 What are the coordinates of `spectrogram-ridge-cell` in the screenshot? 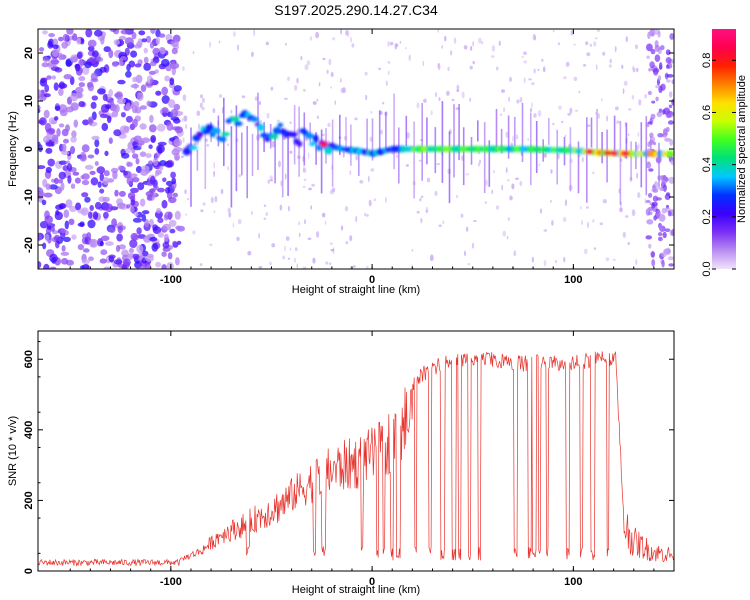 It's located at (280, 125).